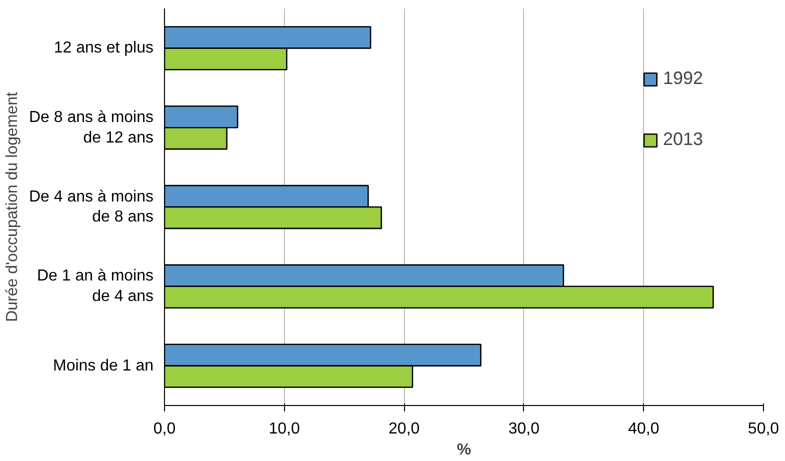 The image size is (785, 461). I want to click on x-axis-title: %, so click(464, 450).